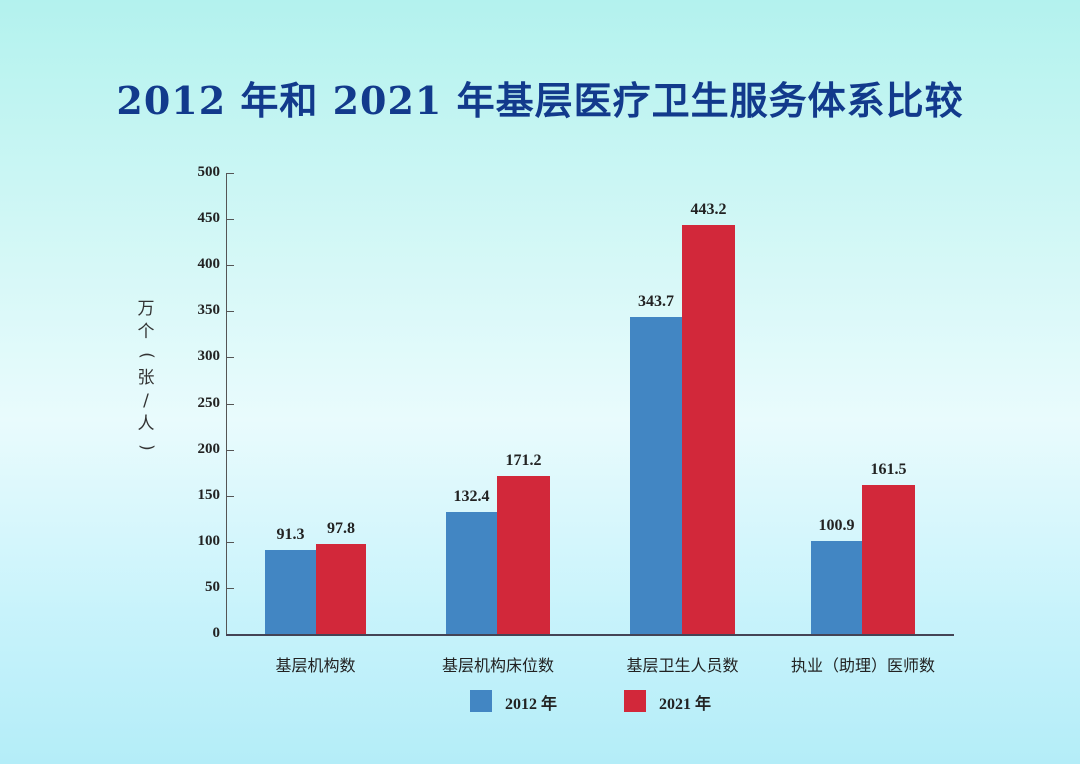 Image resolution: width=1080 pixels, height=764 pixels. I want to click on legend-swatch-2012, so click(481, 701).